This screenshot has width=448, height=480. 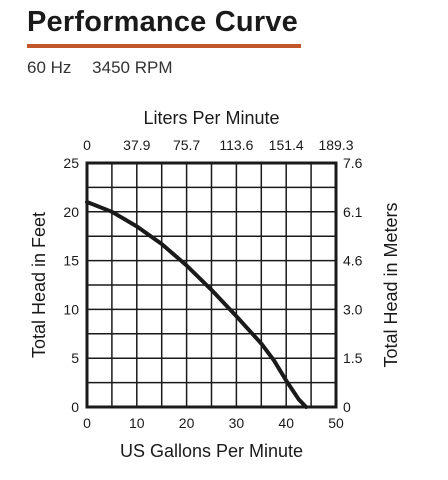 What do you see at coordinates (353, 163) in the screenshot?
I see `y2-tick-label: 7.6` at bounding box center [353, 163].